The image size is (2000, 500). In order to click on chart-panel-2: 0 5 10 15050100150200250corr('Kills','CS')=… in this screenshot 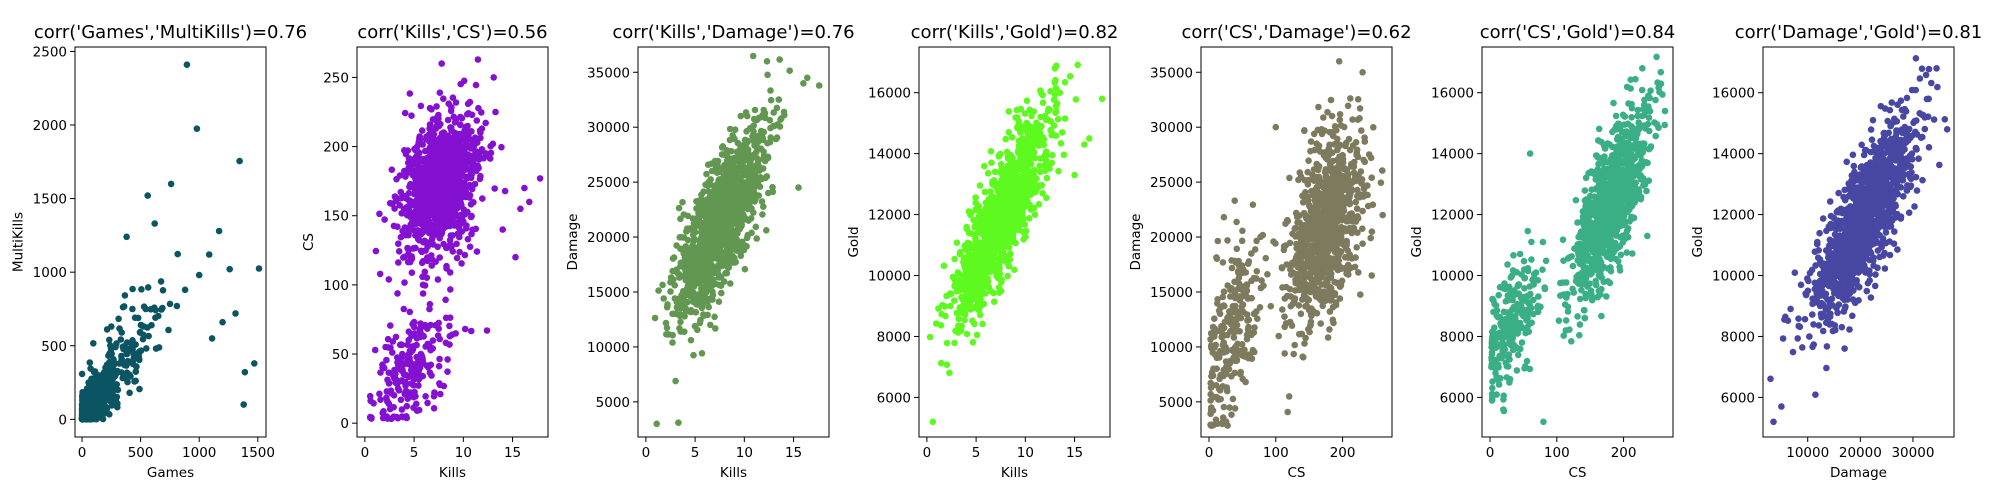, I will do `click(425, 251)`.